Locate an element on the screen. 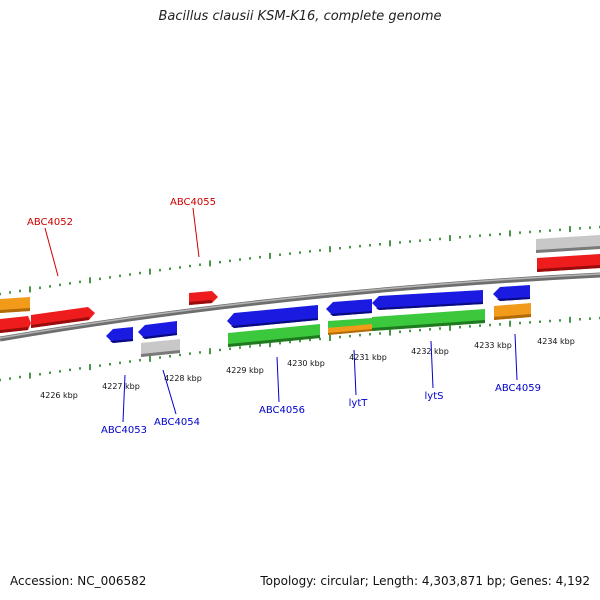 The image size is (600, 600). kbp-label: 4227 kbp is located at coordinates (121, 386).